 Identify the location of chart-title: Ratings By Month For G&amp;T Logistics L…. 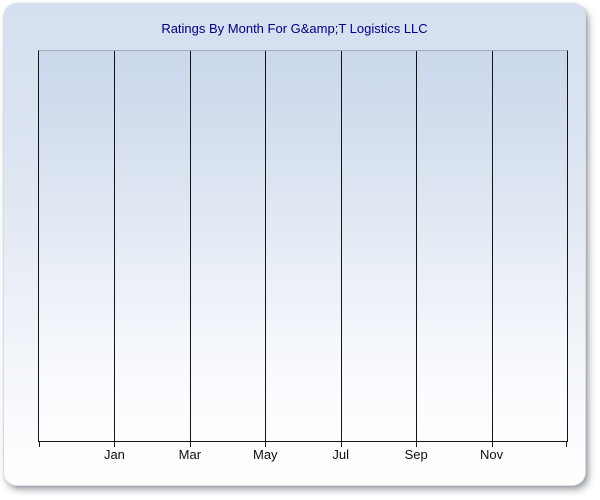
(294, 28).